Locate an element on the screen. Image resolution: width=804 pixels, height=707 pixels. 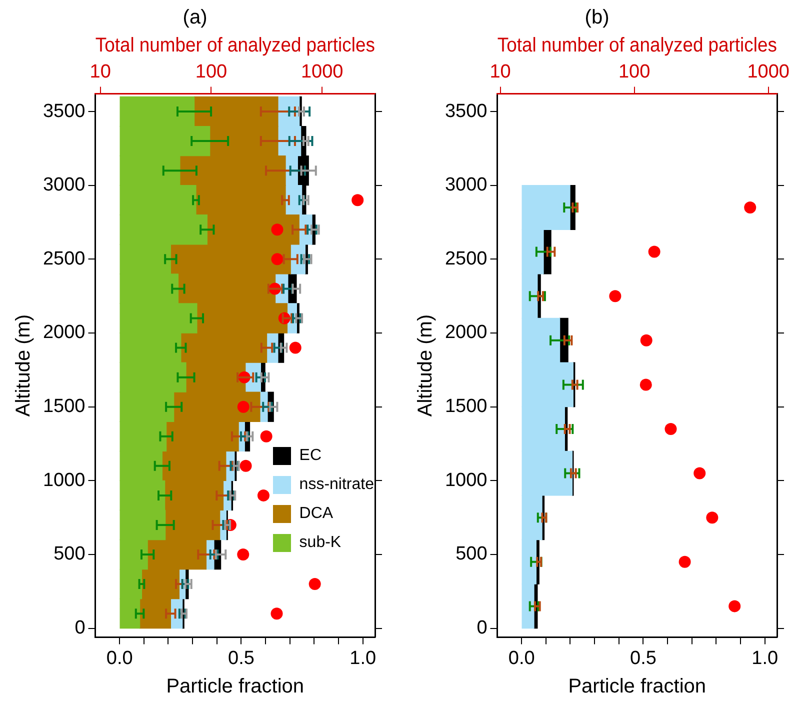
legend-label: nss-nitrate is located at coordinates (336, 485).